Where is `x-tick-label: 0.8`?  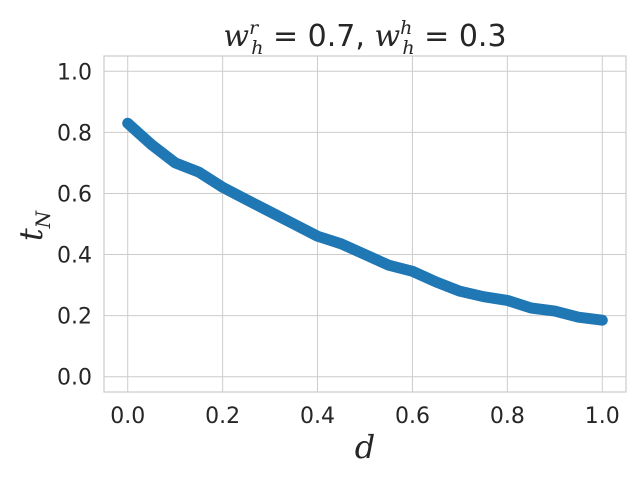
x-tick-label: 0.8 is located at coordinates (507, 416).